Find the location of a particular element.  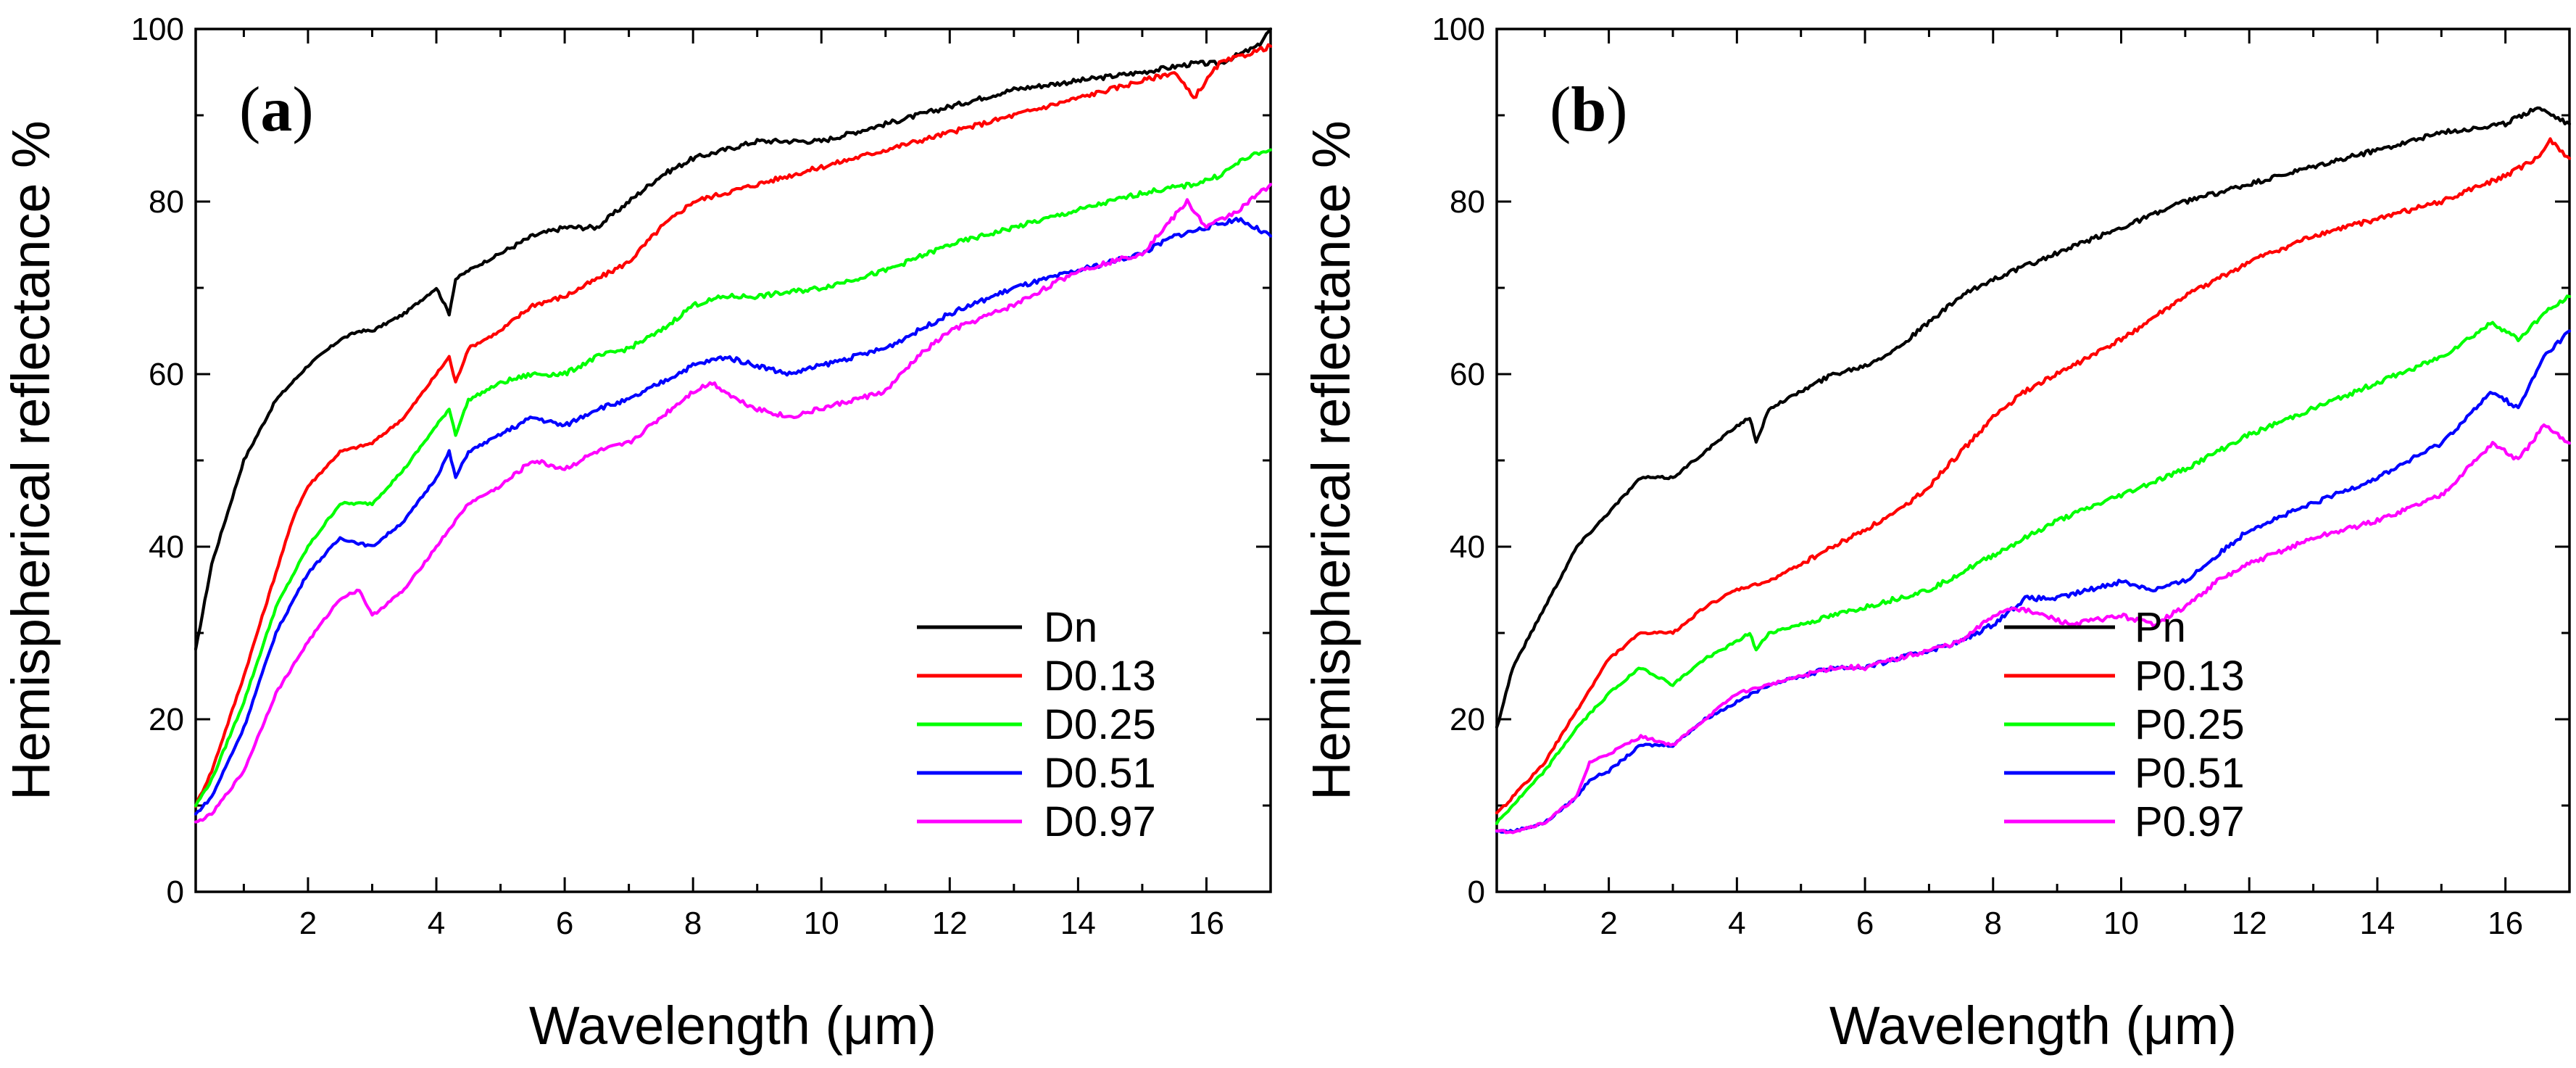

panel-b-legend-label: P0.25 is located at coordinates (2190, 724).